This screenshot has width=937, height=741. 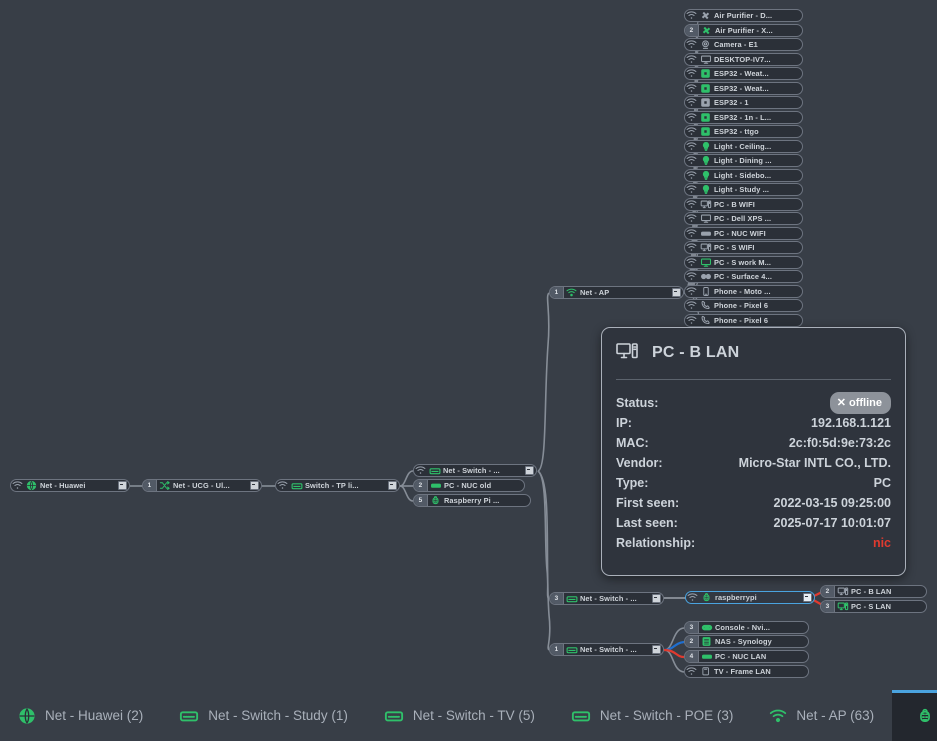 I want to click on graph-node: PC - S WIFI, so click(x=743, y=247).